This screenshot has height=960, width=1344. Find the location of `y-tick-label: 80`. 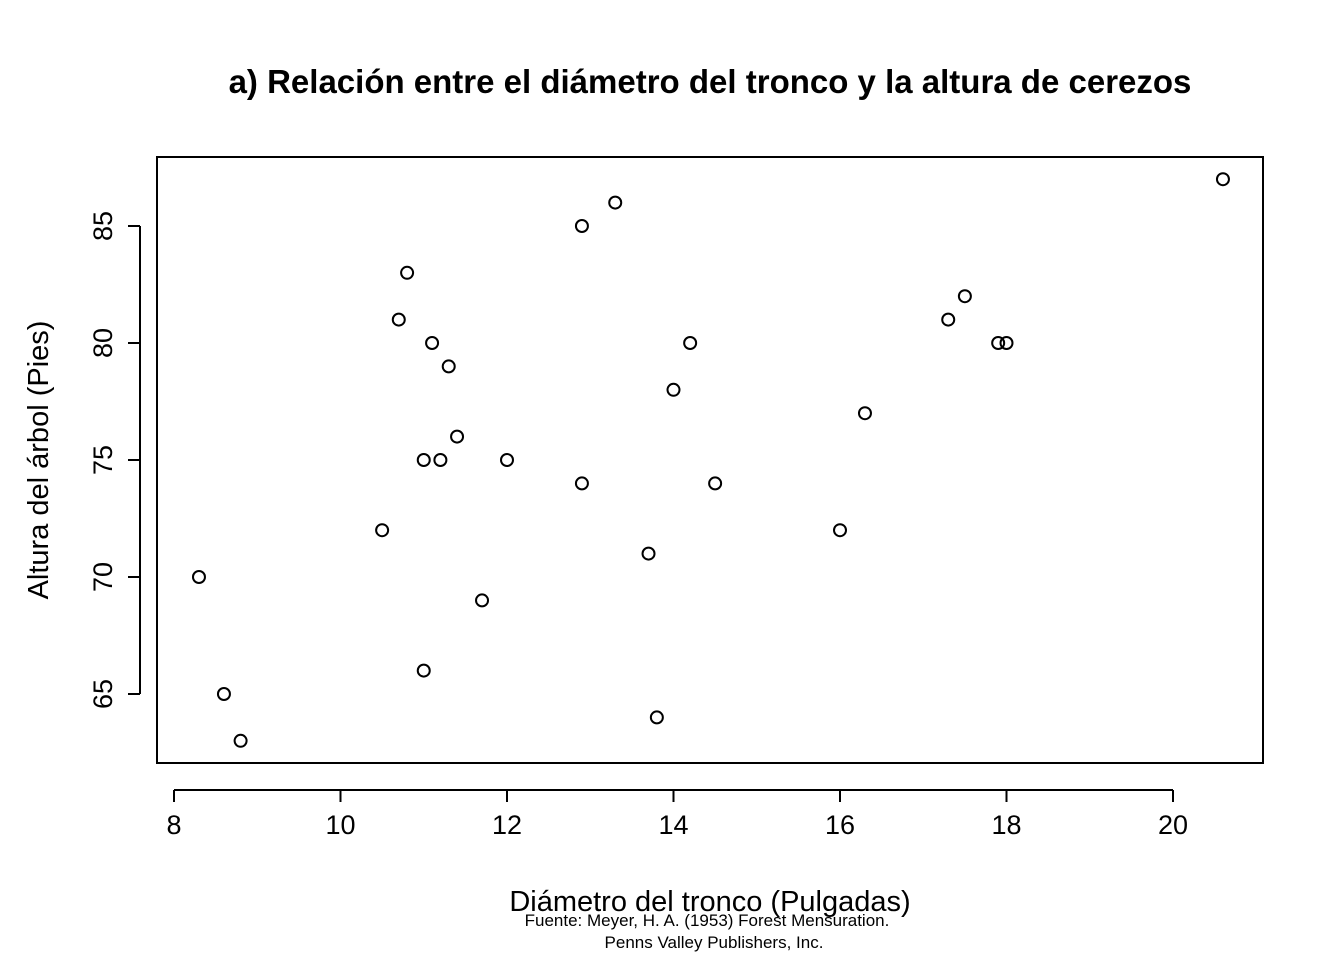

y-tick-label: 80 is located at coordinates (103, 343).